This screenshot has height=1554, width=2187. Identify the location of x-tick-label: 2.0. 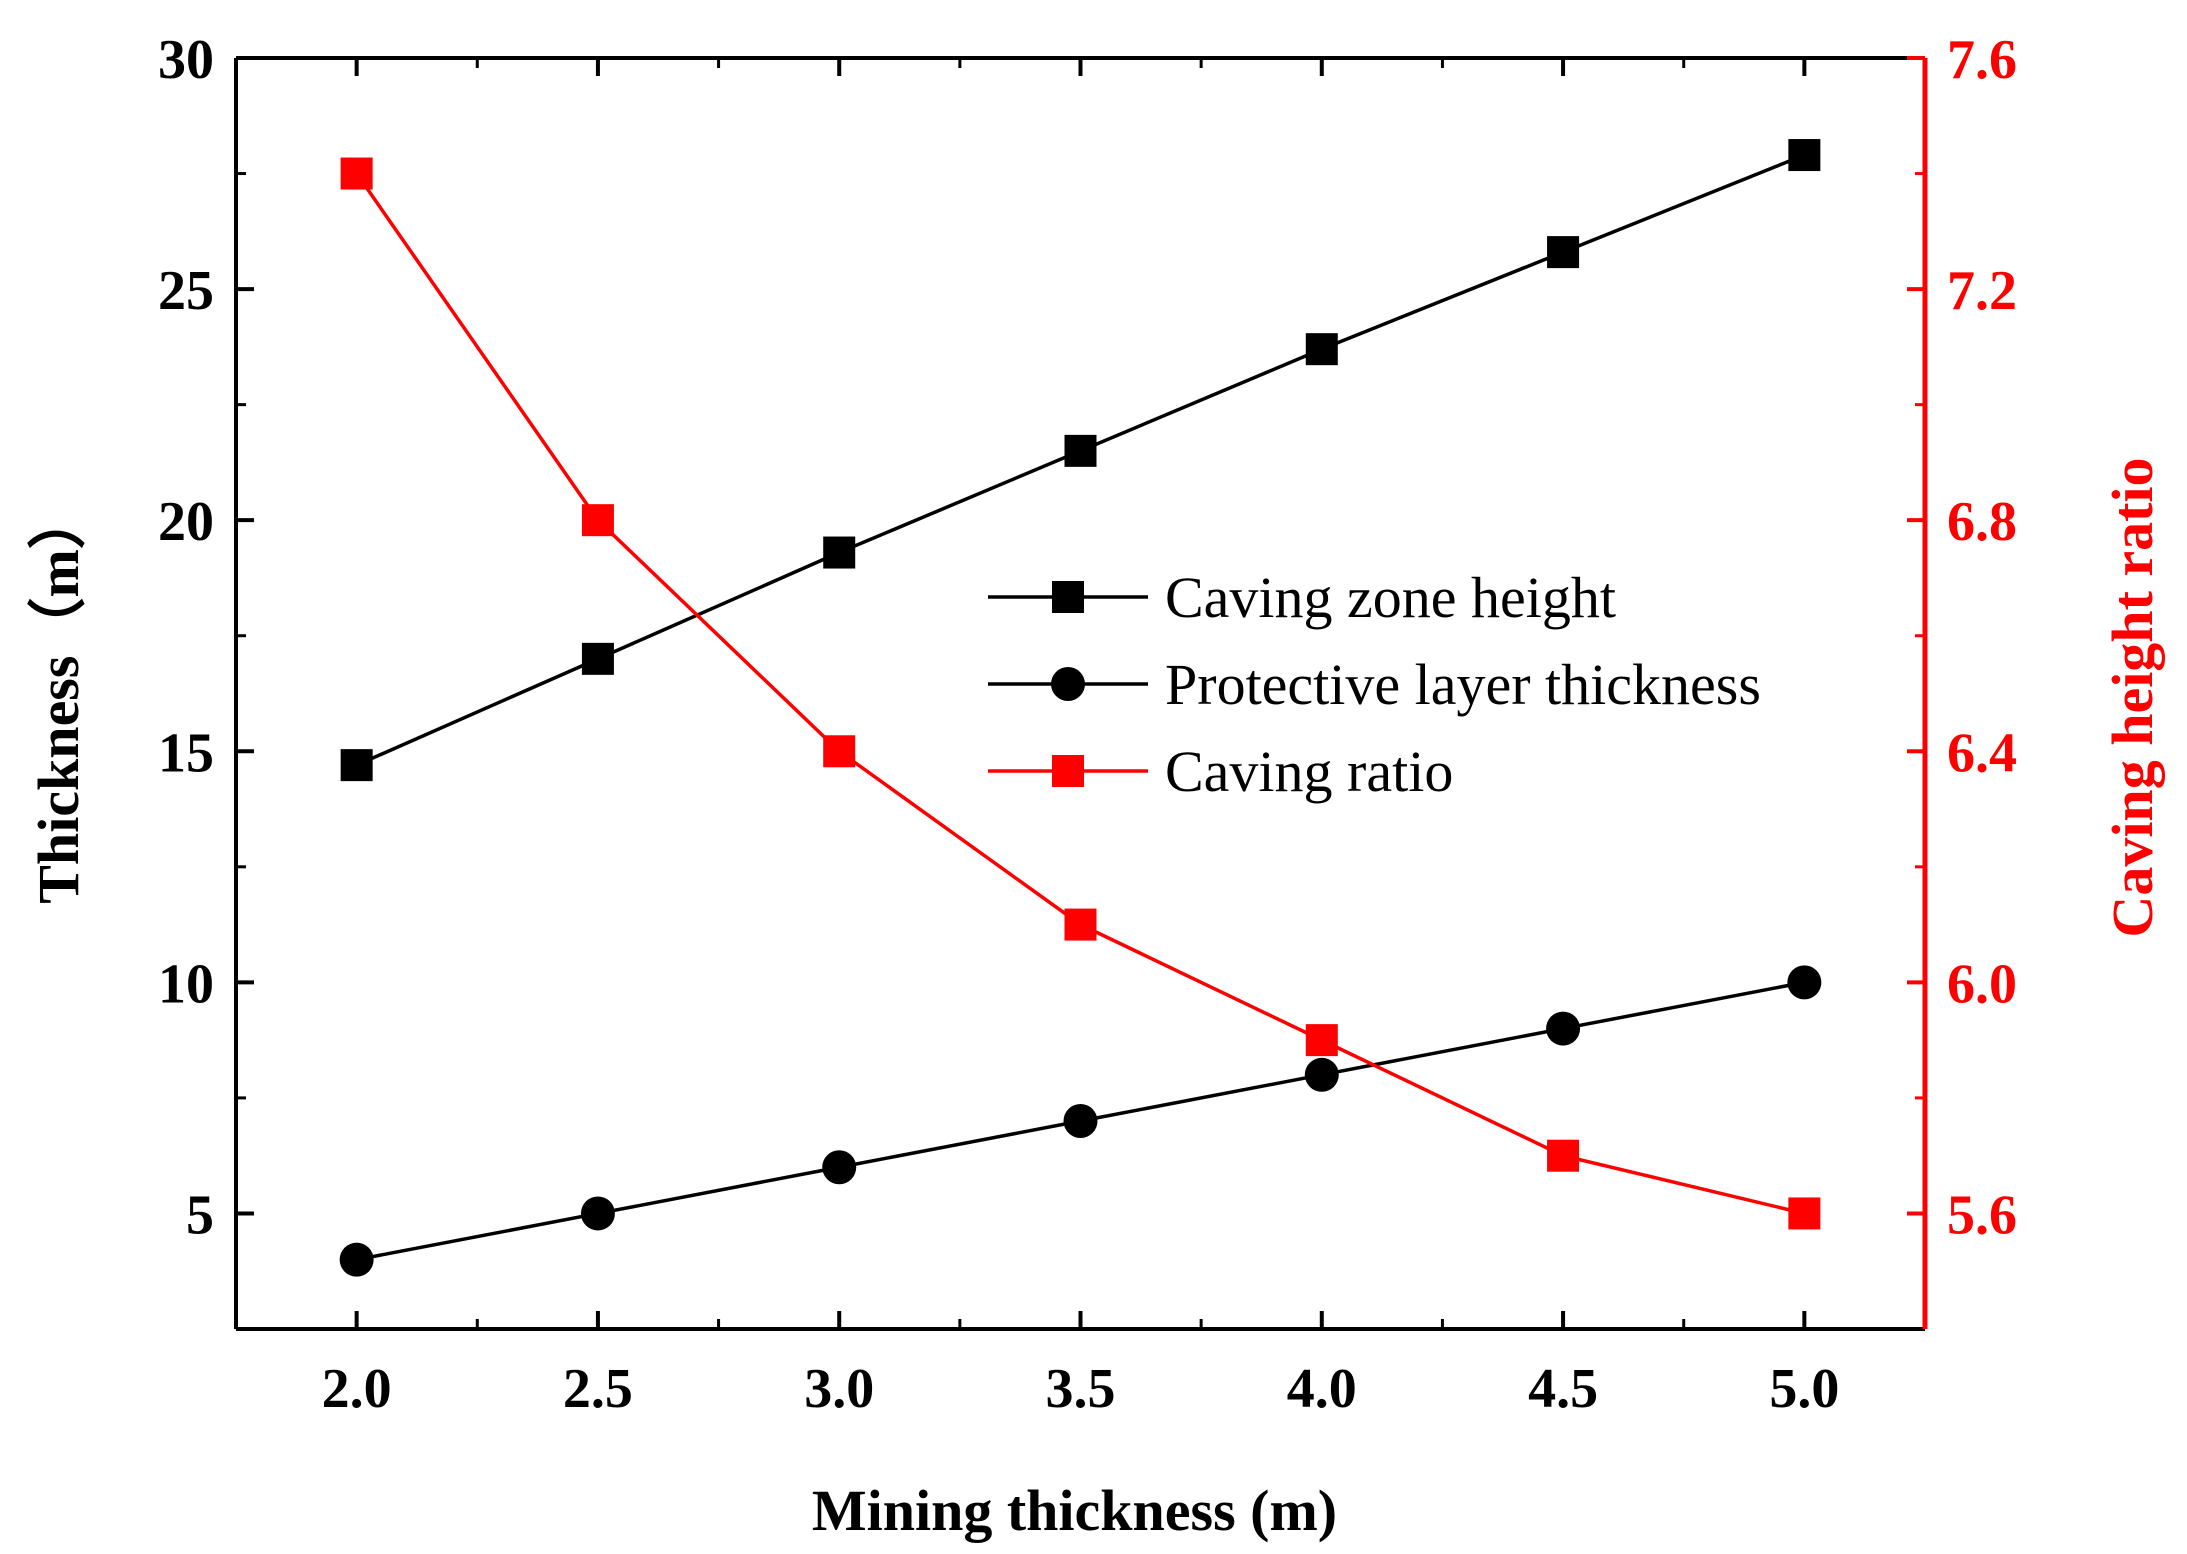
(357, 1389).